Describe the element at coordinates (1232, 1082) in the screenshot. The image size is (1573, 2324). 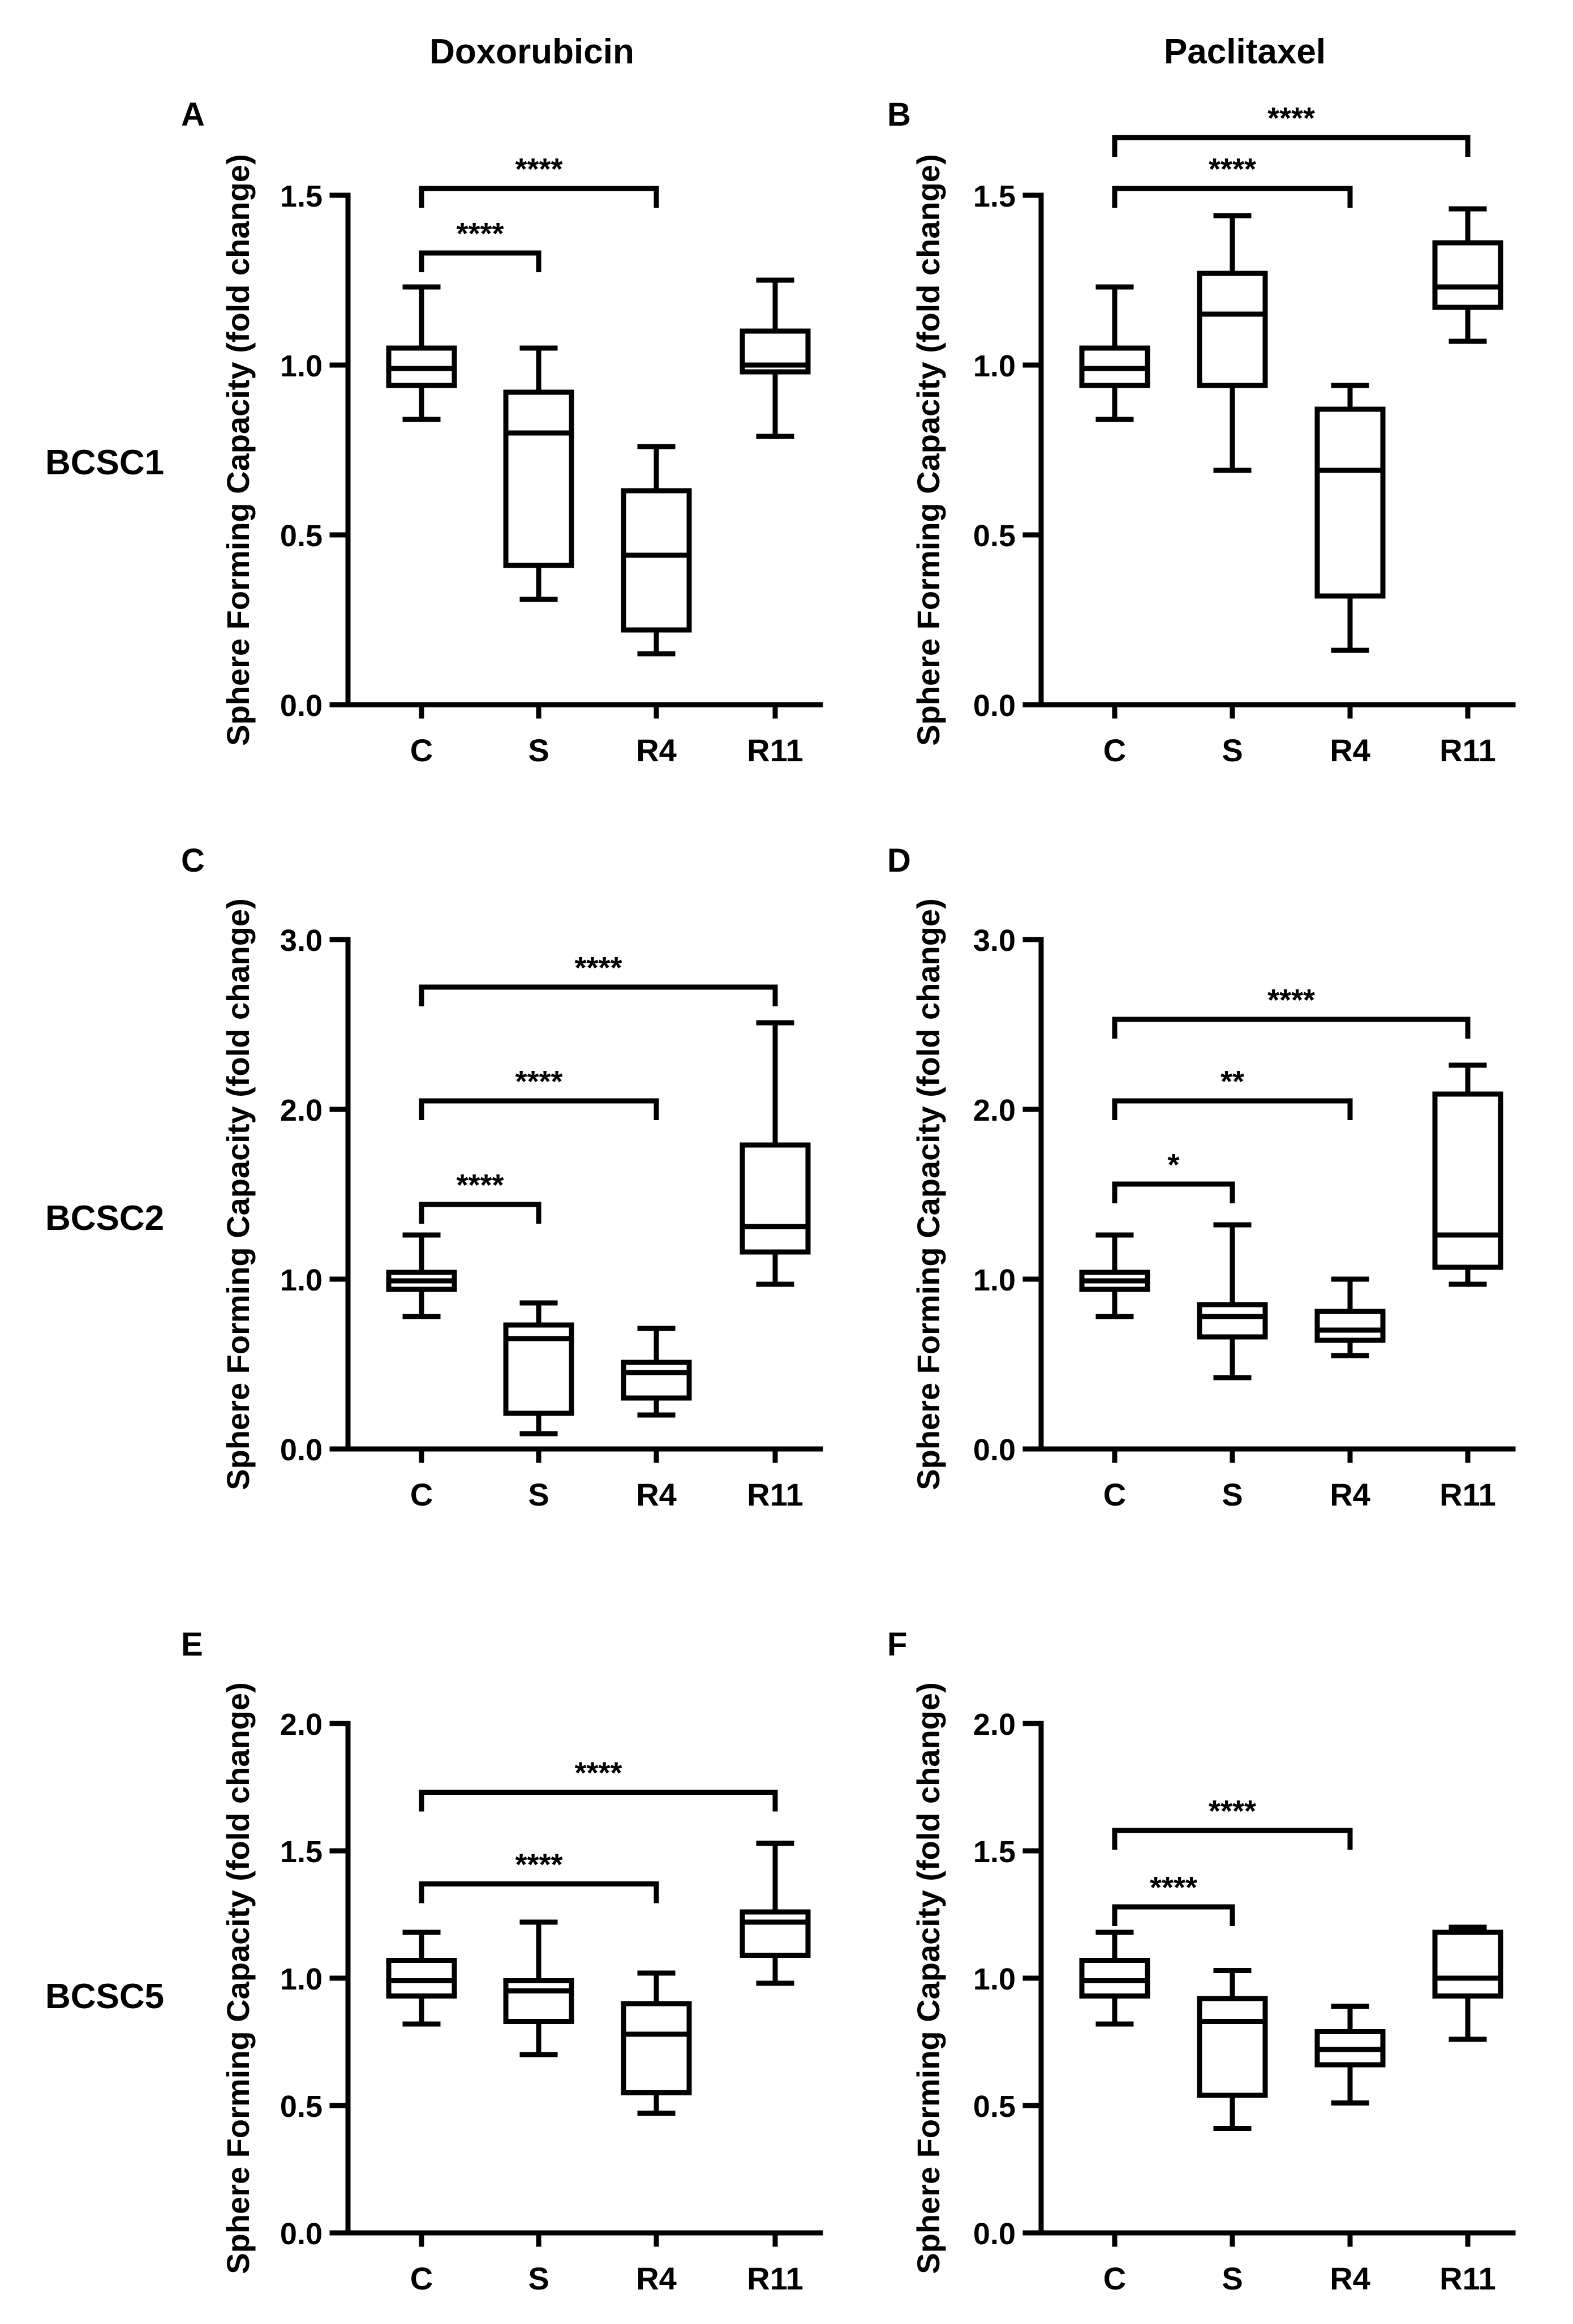
I see `significance-label: **` at that location.